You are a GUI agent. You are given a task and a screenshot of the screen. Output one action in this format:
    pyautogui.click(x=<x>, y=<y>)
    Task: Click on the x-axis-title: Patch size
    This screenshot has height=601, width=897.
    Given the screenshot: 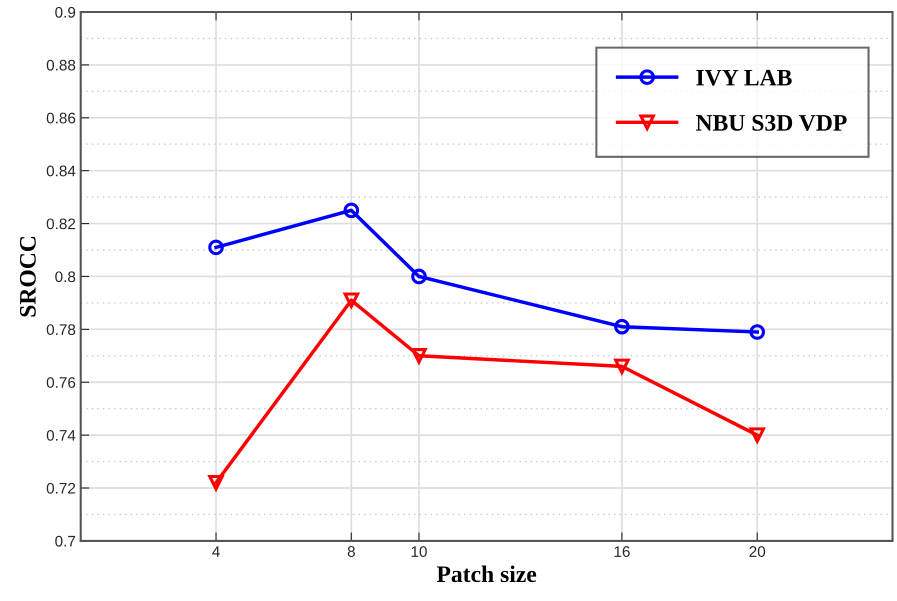 What is the action you would take?
    pyautogui.click(x=486, y=574)
    